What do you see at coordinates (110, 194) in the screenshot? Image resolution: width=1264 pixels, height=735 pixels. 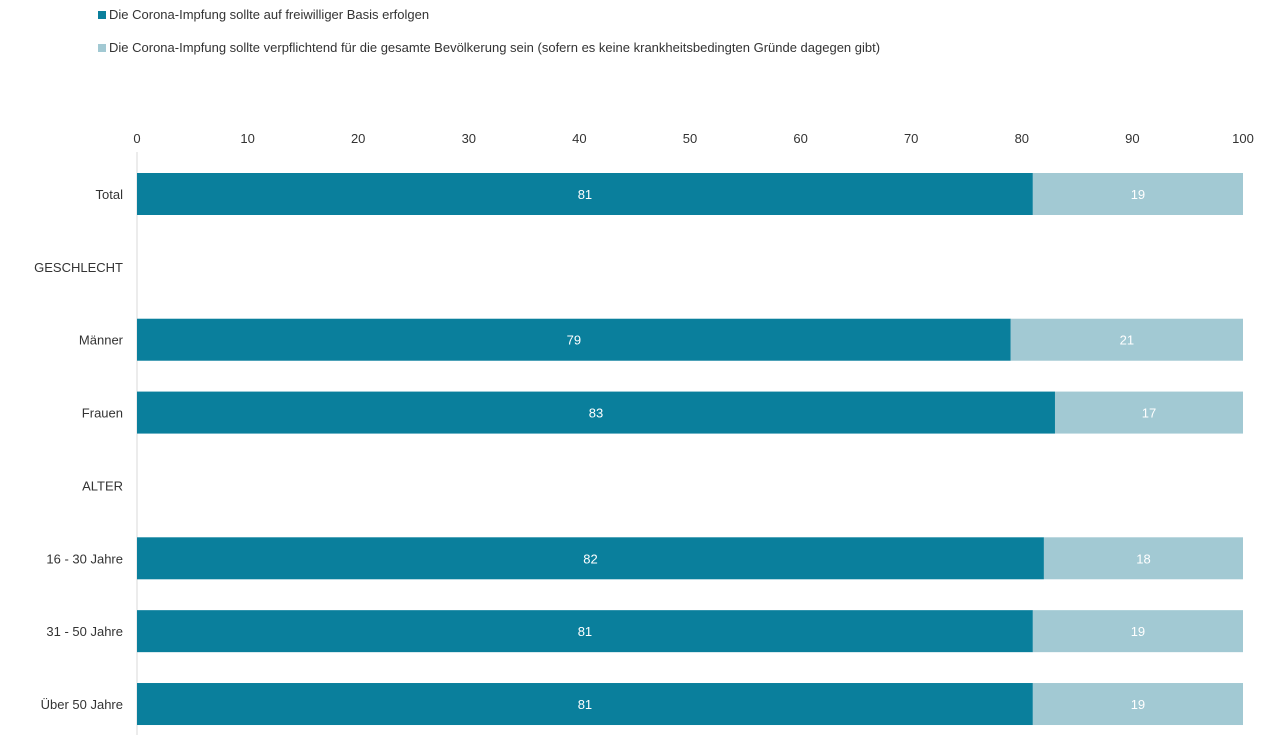 I see `category-label: Total` at bounding box center [110, 194].